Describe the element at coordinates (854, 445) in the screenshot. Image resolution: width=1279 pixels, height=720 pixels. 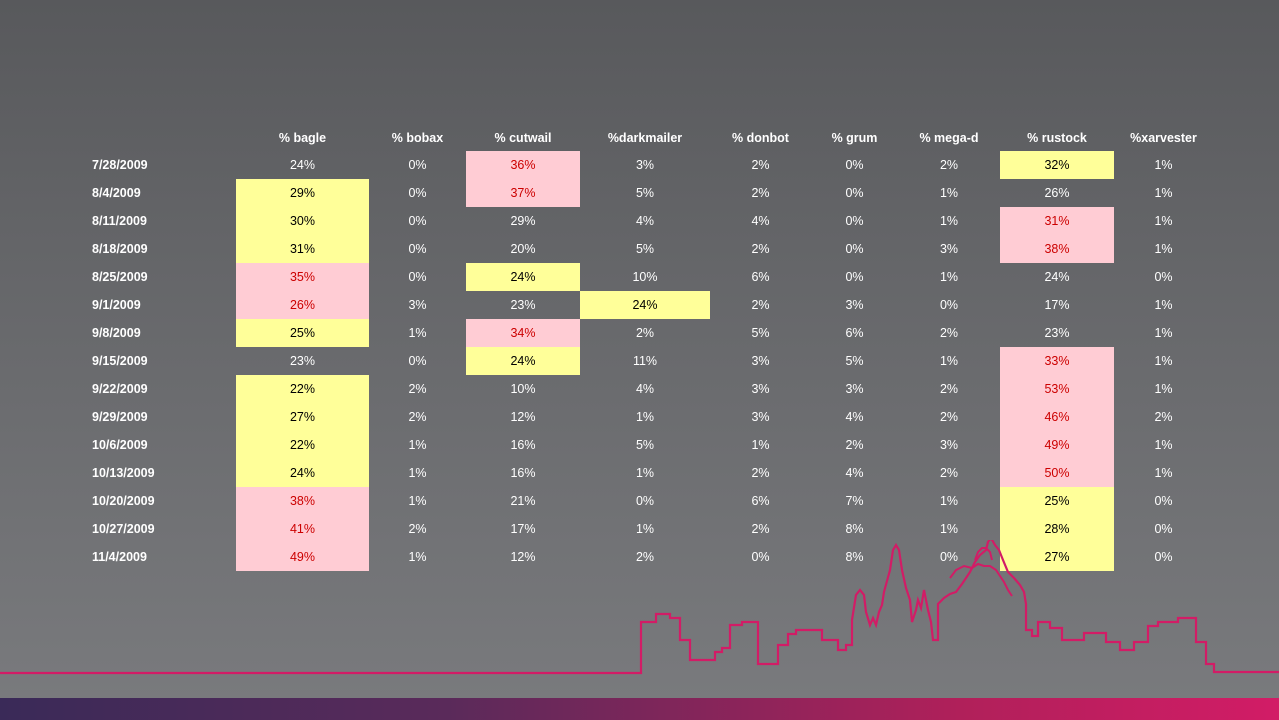
I see `grum-cell: 2%` at that location.